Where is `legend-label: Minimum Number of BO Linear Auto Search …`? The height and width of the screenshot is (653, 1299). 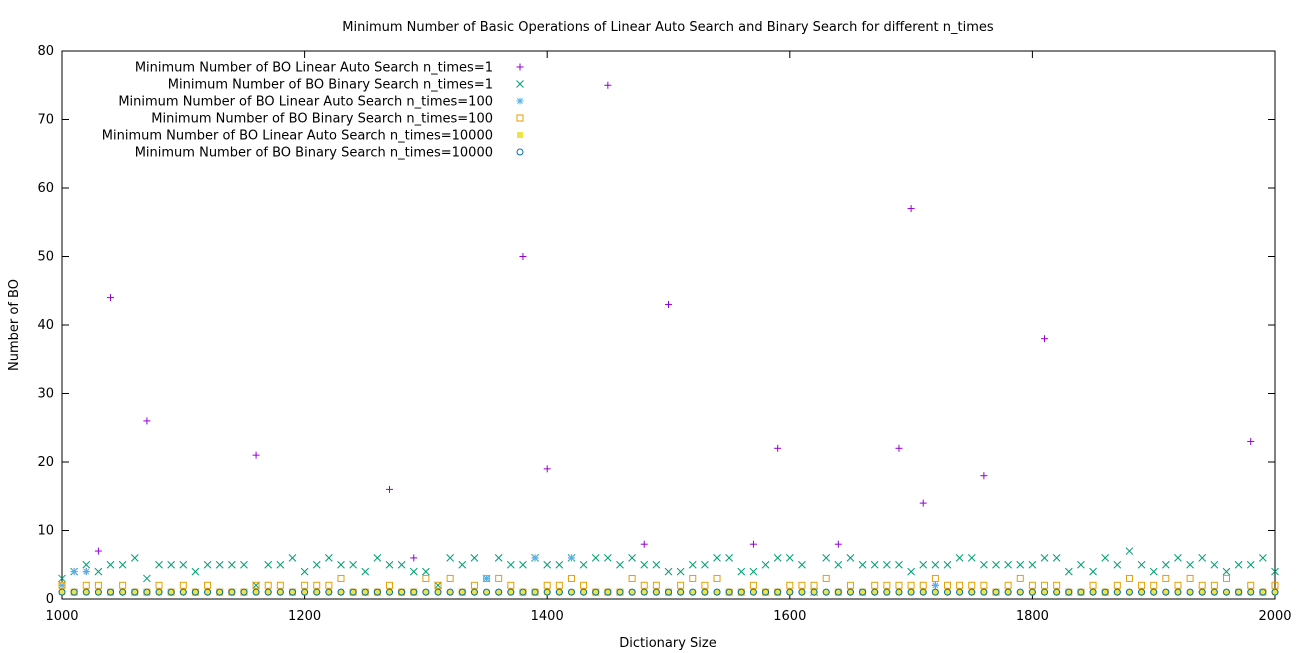 legend-label: Minimum Number of BO Linear Auto Search … is located at coordinates (297, 136).